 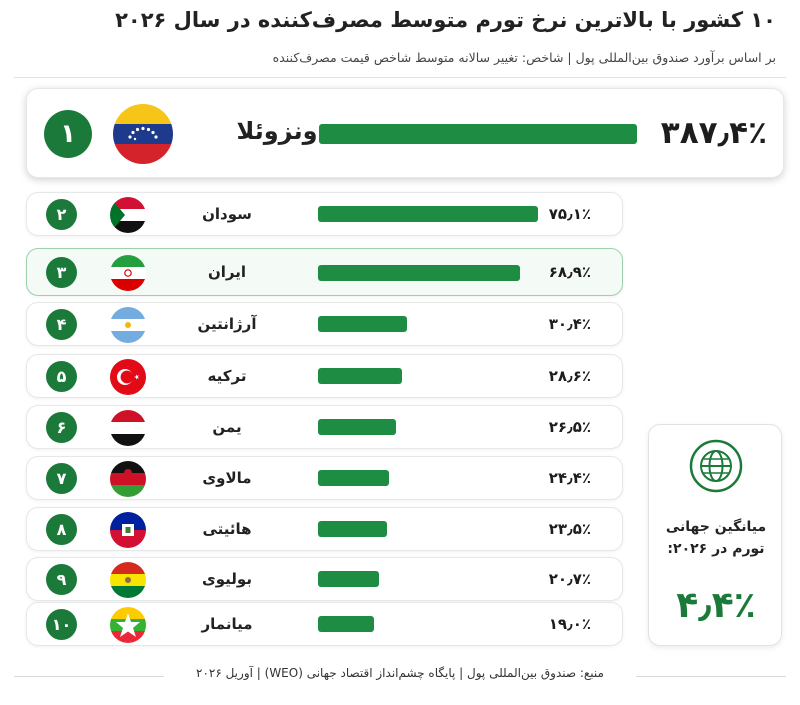 I want to click on argentina-flag-icon, so click(x=128, y=325).